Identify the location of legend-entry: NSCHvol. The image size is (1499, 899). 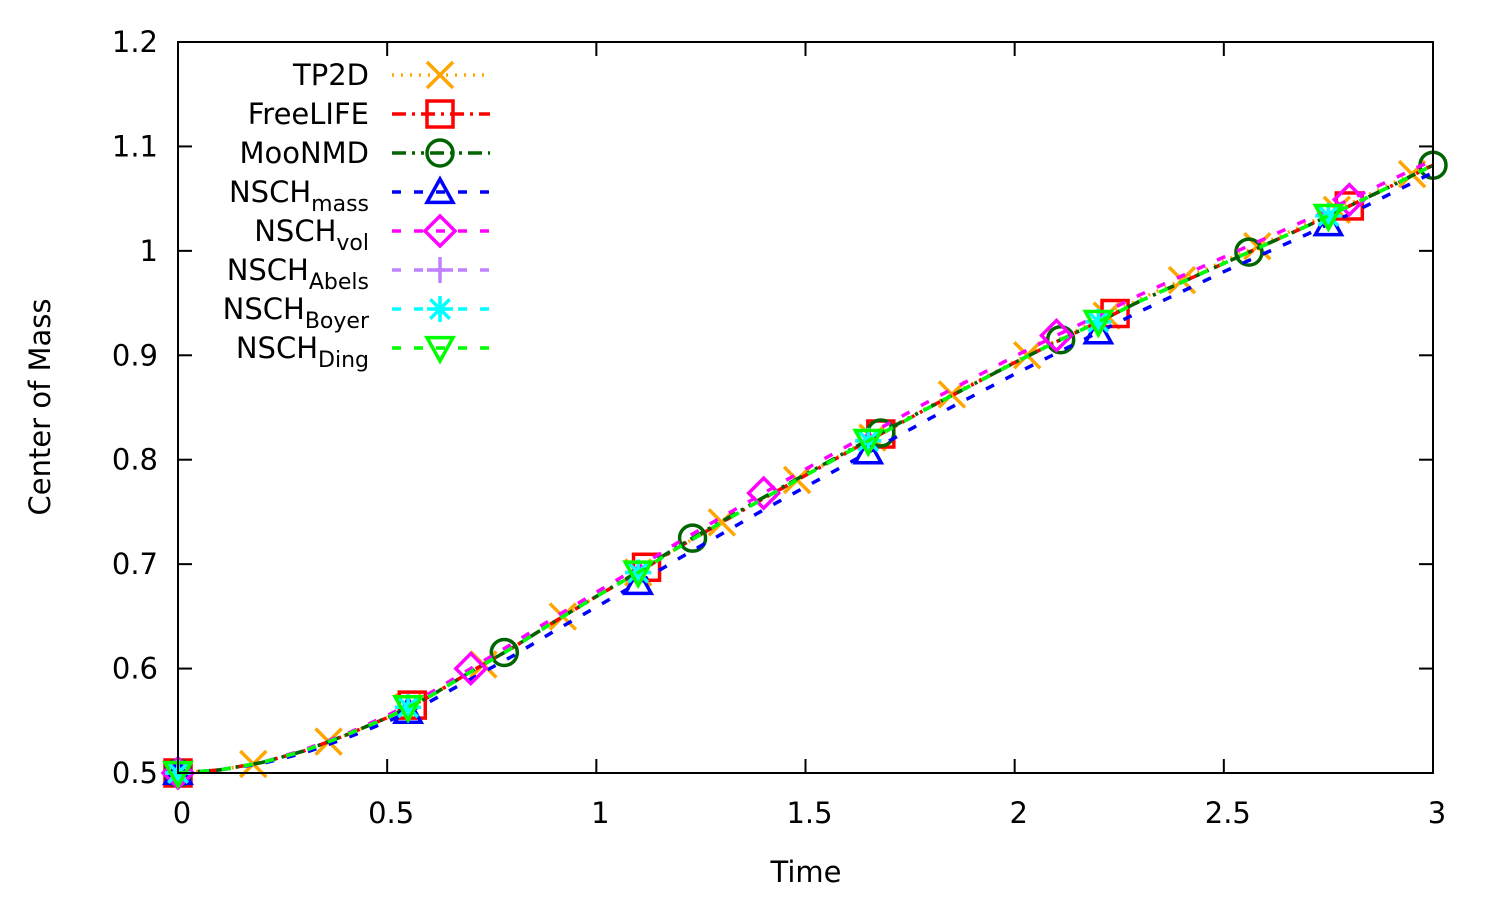
(372, 234).